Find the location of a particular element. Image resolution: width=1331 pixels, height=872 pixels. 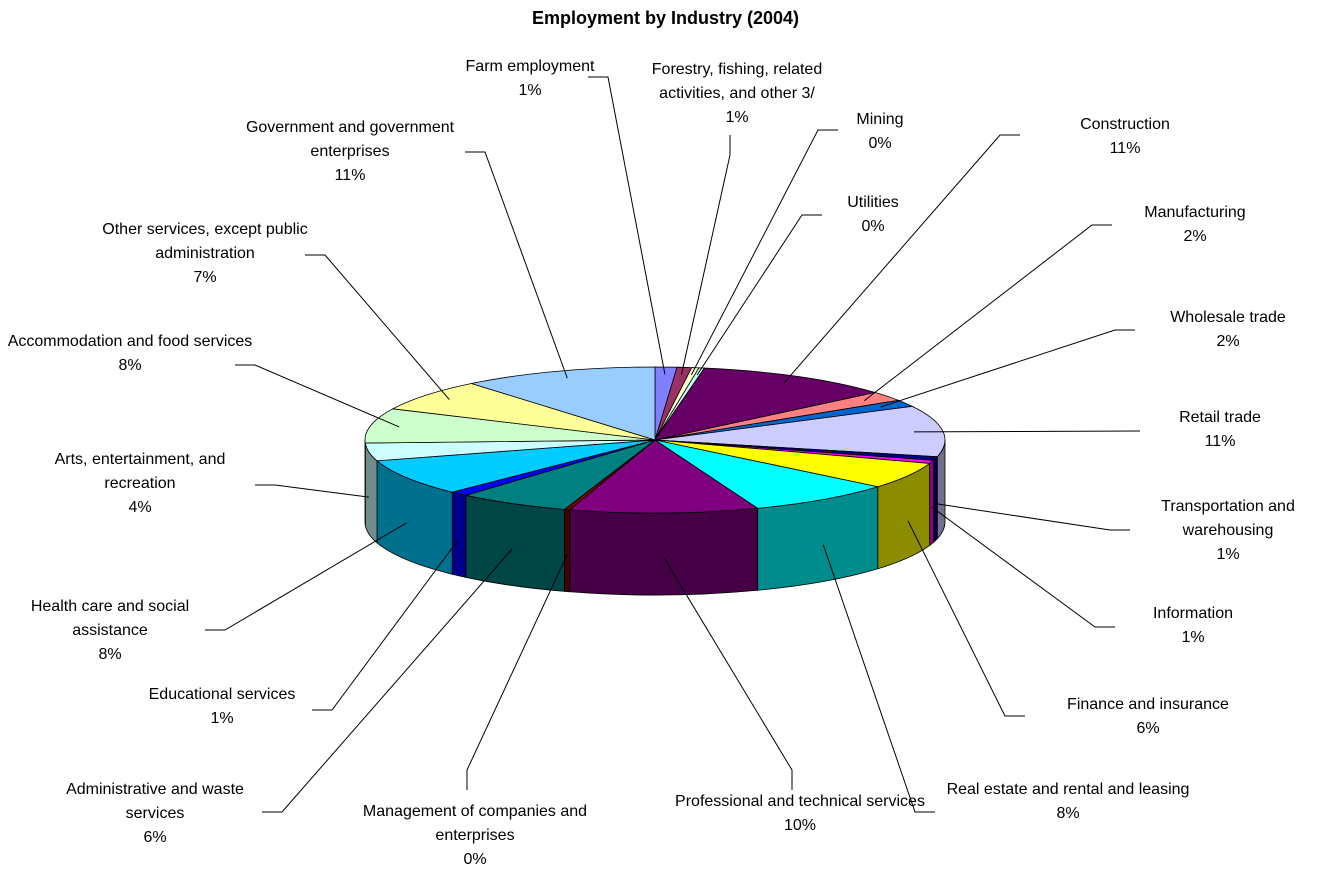

category-label: Transportation and warehousing is located at coordinates (1228, 519).